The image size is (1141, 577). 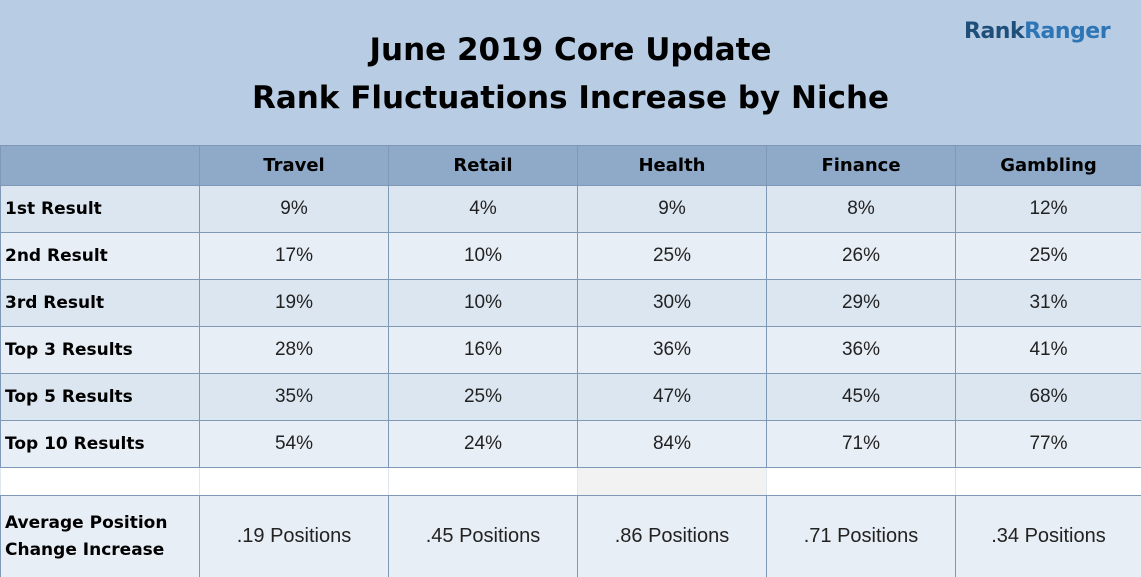 I want to click on row-label: Top 3 Results, so click(x=100, y=350).